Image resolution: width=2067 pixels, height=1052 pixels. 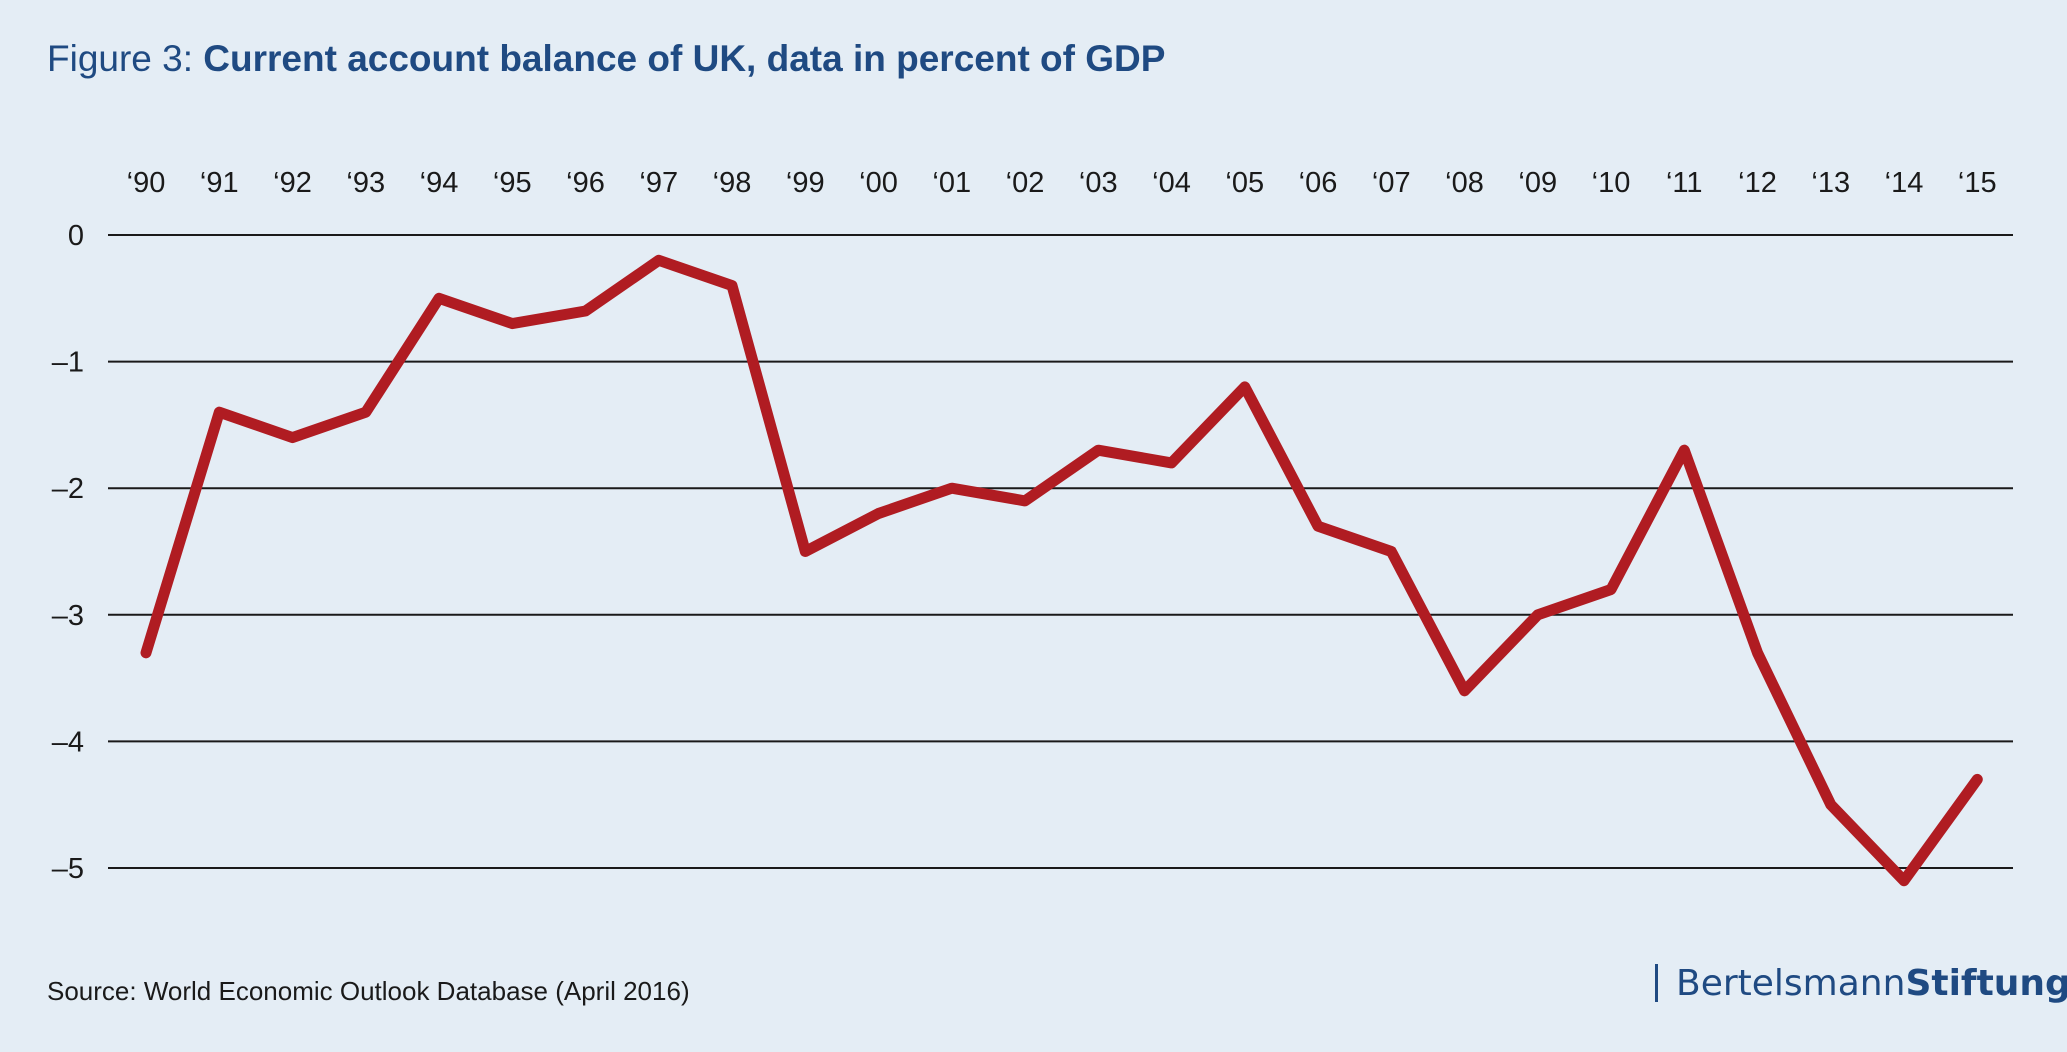 What do you see at coordinates (1025, 183) in the screenshot?
I see `x-tick-label: ‘02` at bounding box center [1025, 183].